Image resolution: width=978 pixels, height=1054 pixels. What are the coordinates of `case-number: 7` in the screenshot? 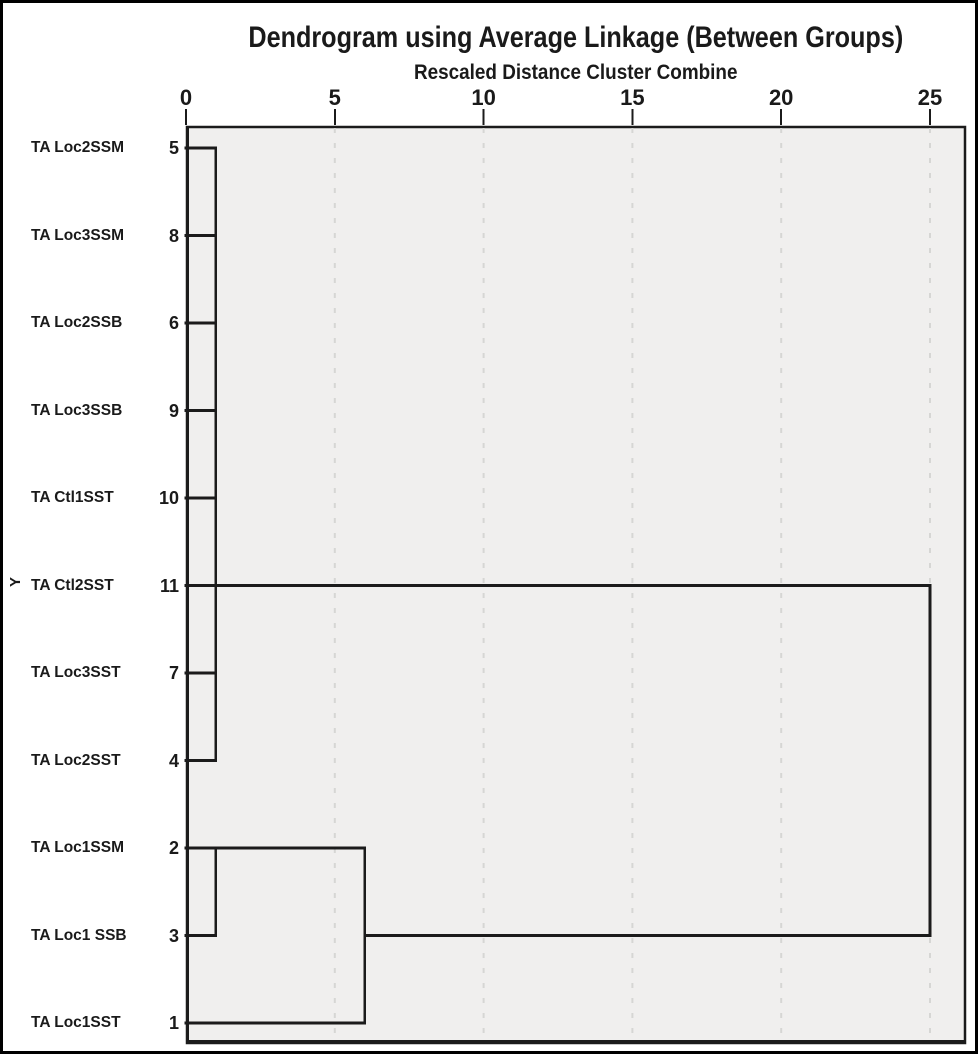 It's located at (173, 673).